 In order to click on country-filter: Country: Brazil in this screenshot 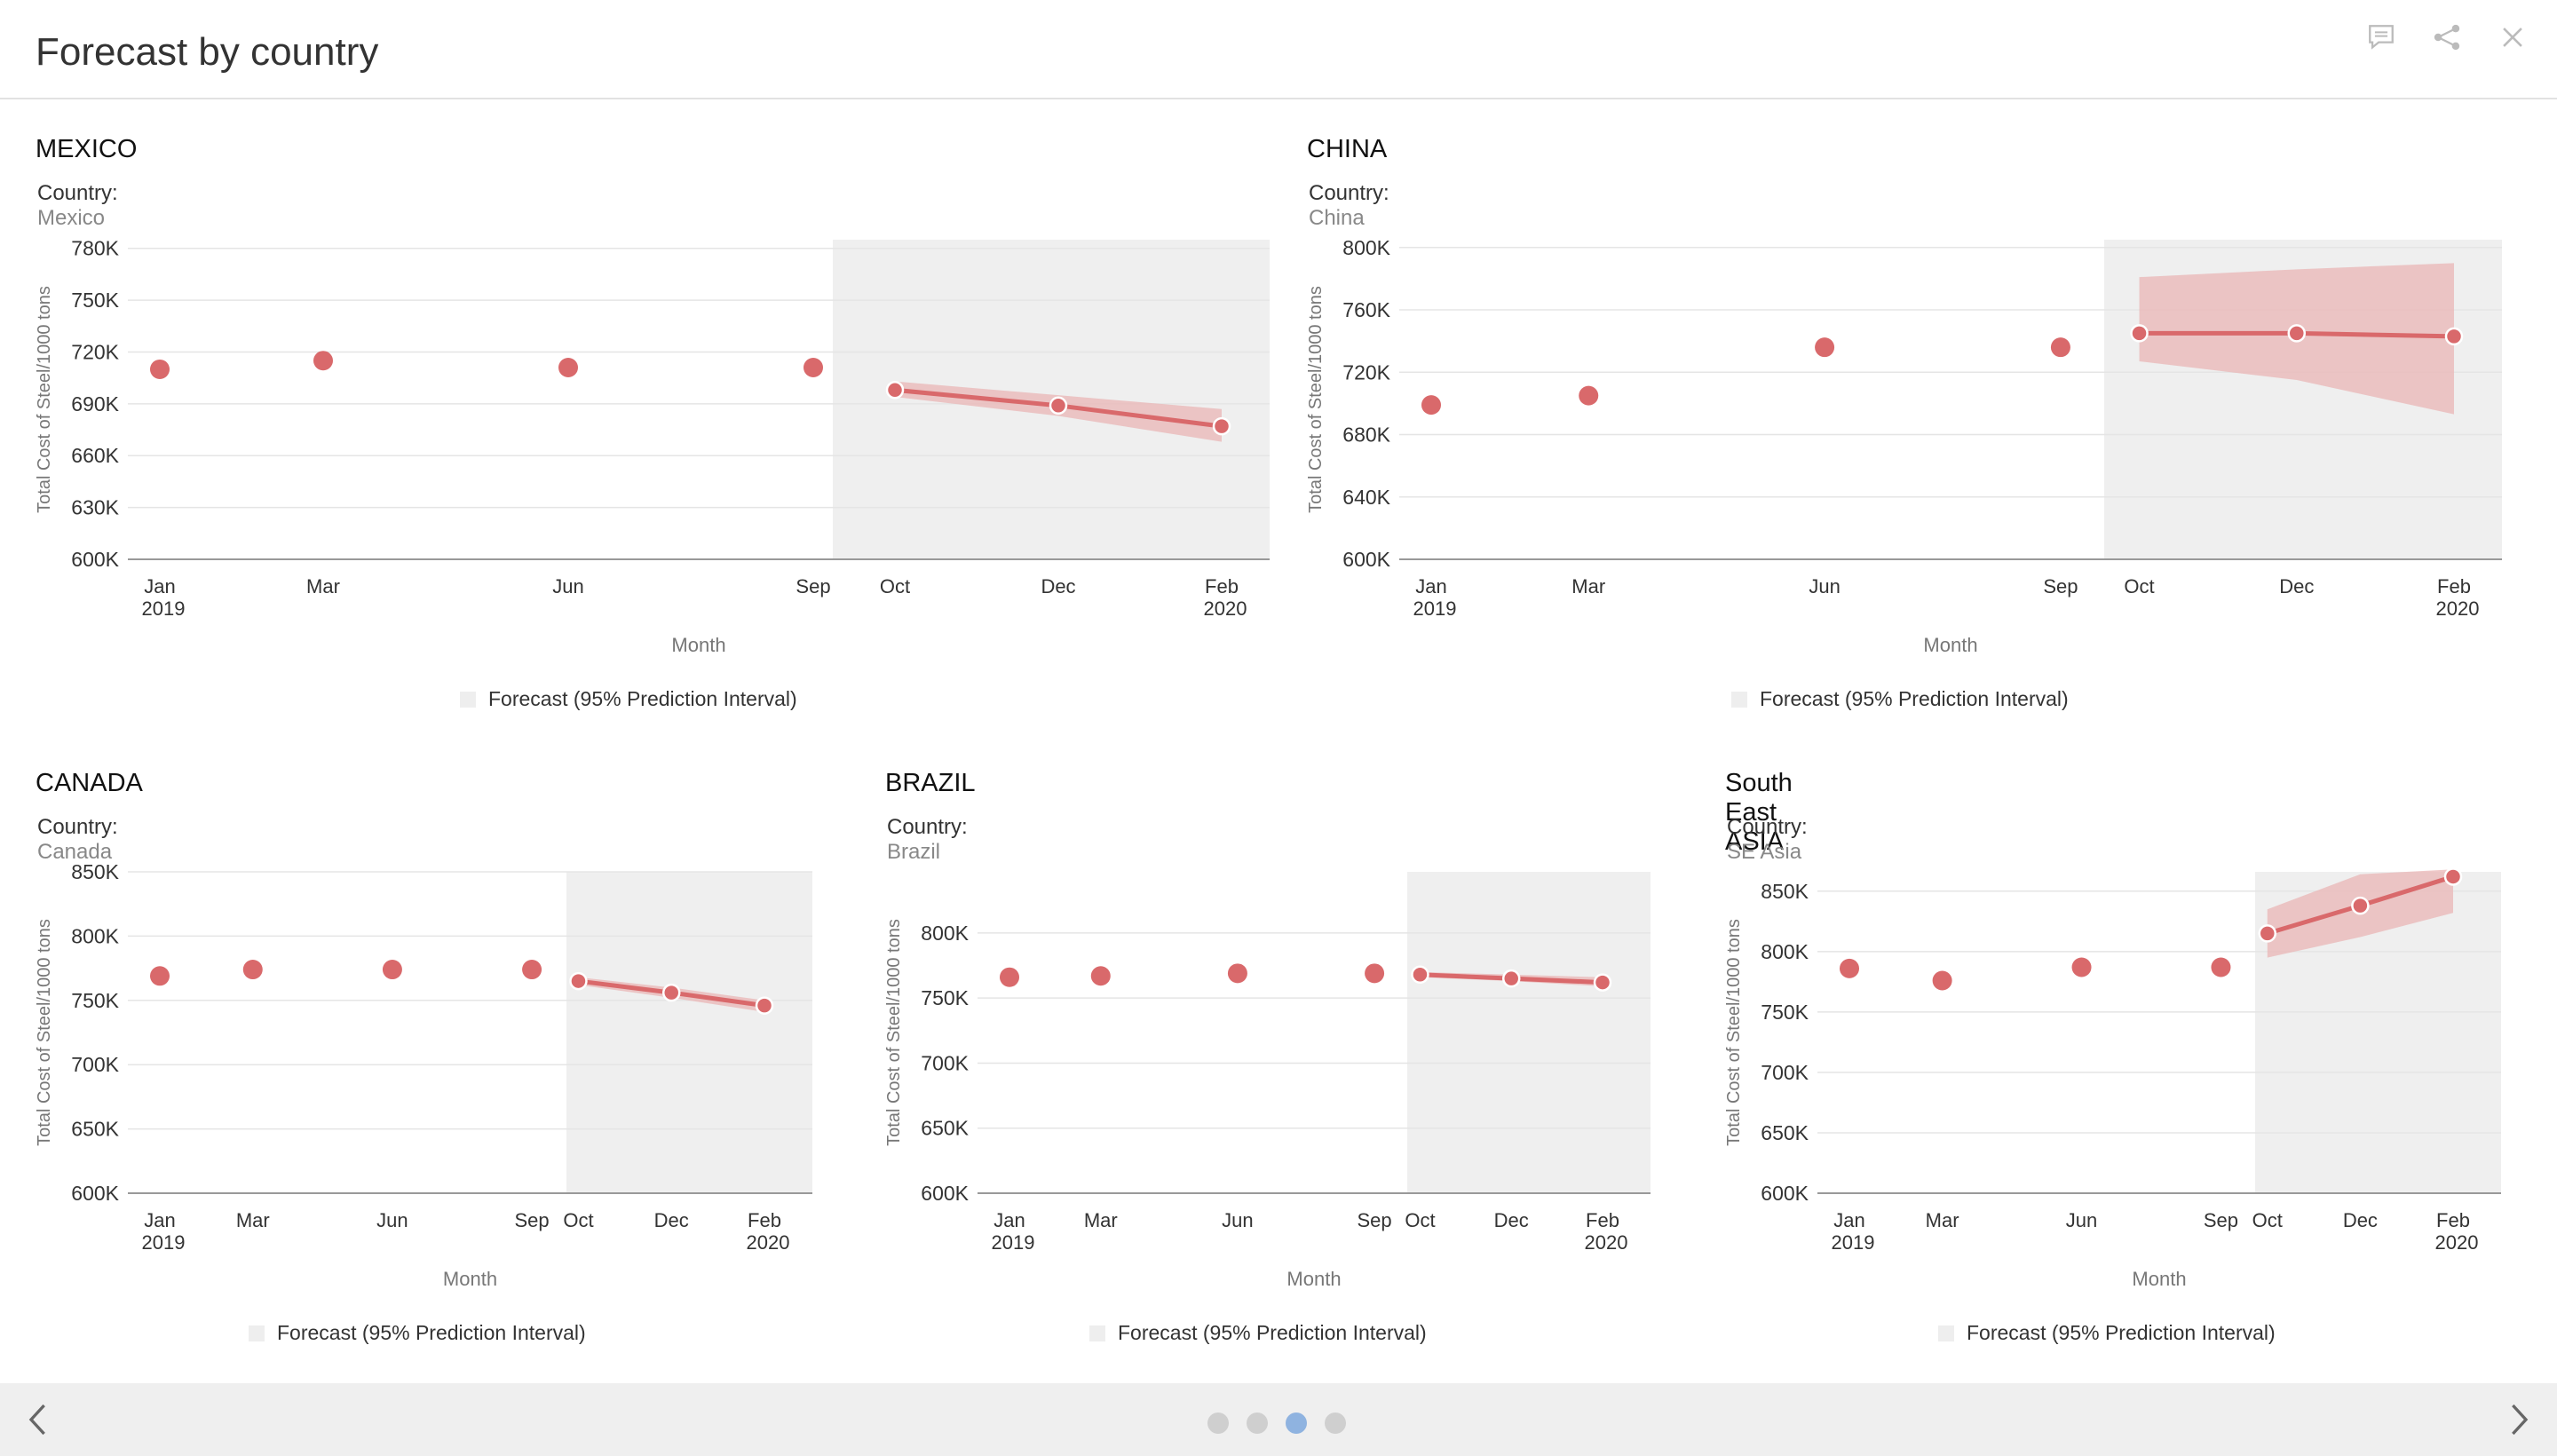, I will do `click(927, 840)`.